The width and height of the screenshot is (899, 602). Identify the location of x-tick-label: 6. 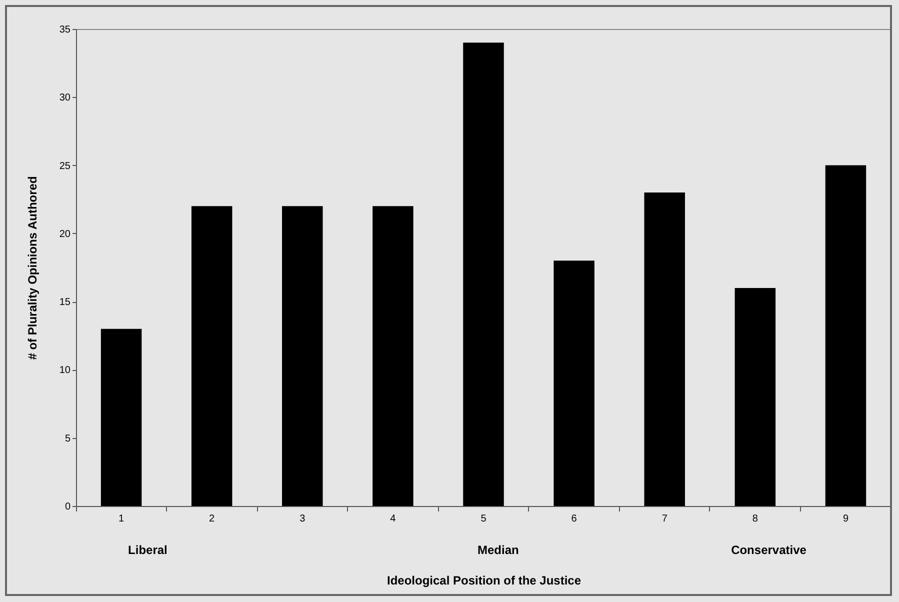
(574, 519).